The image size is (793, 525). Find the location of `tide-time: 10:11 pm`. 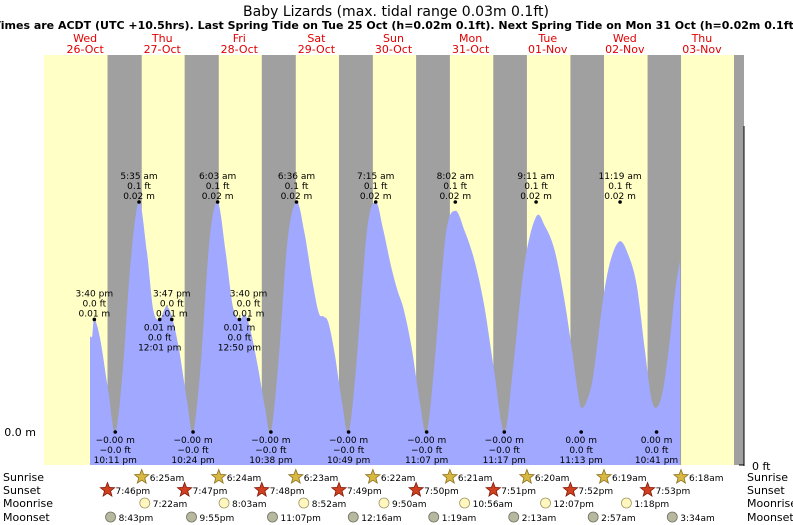

tide-time: 10:11 pm is located at coordinates (115, 461).